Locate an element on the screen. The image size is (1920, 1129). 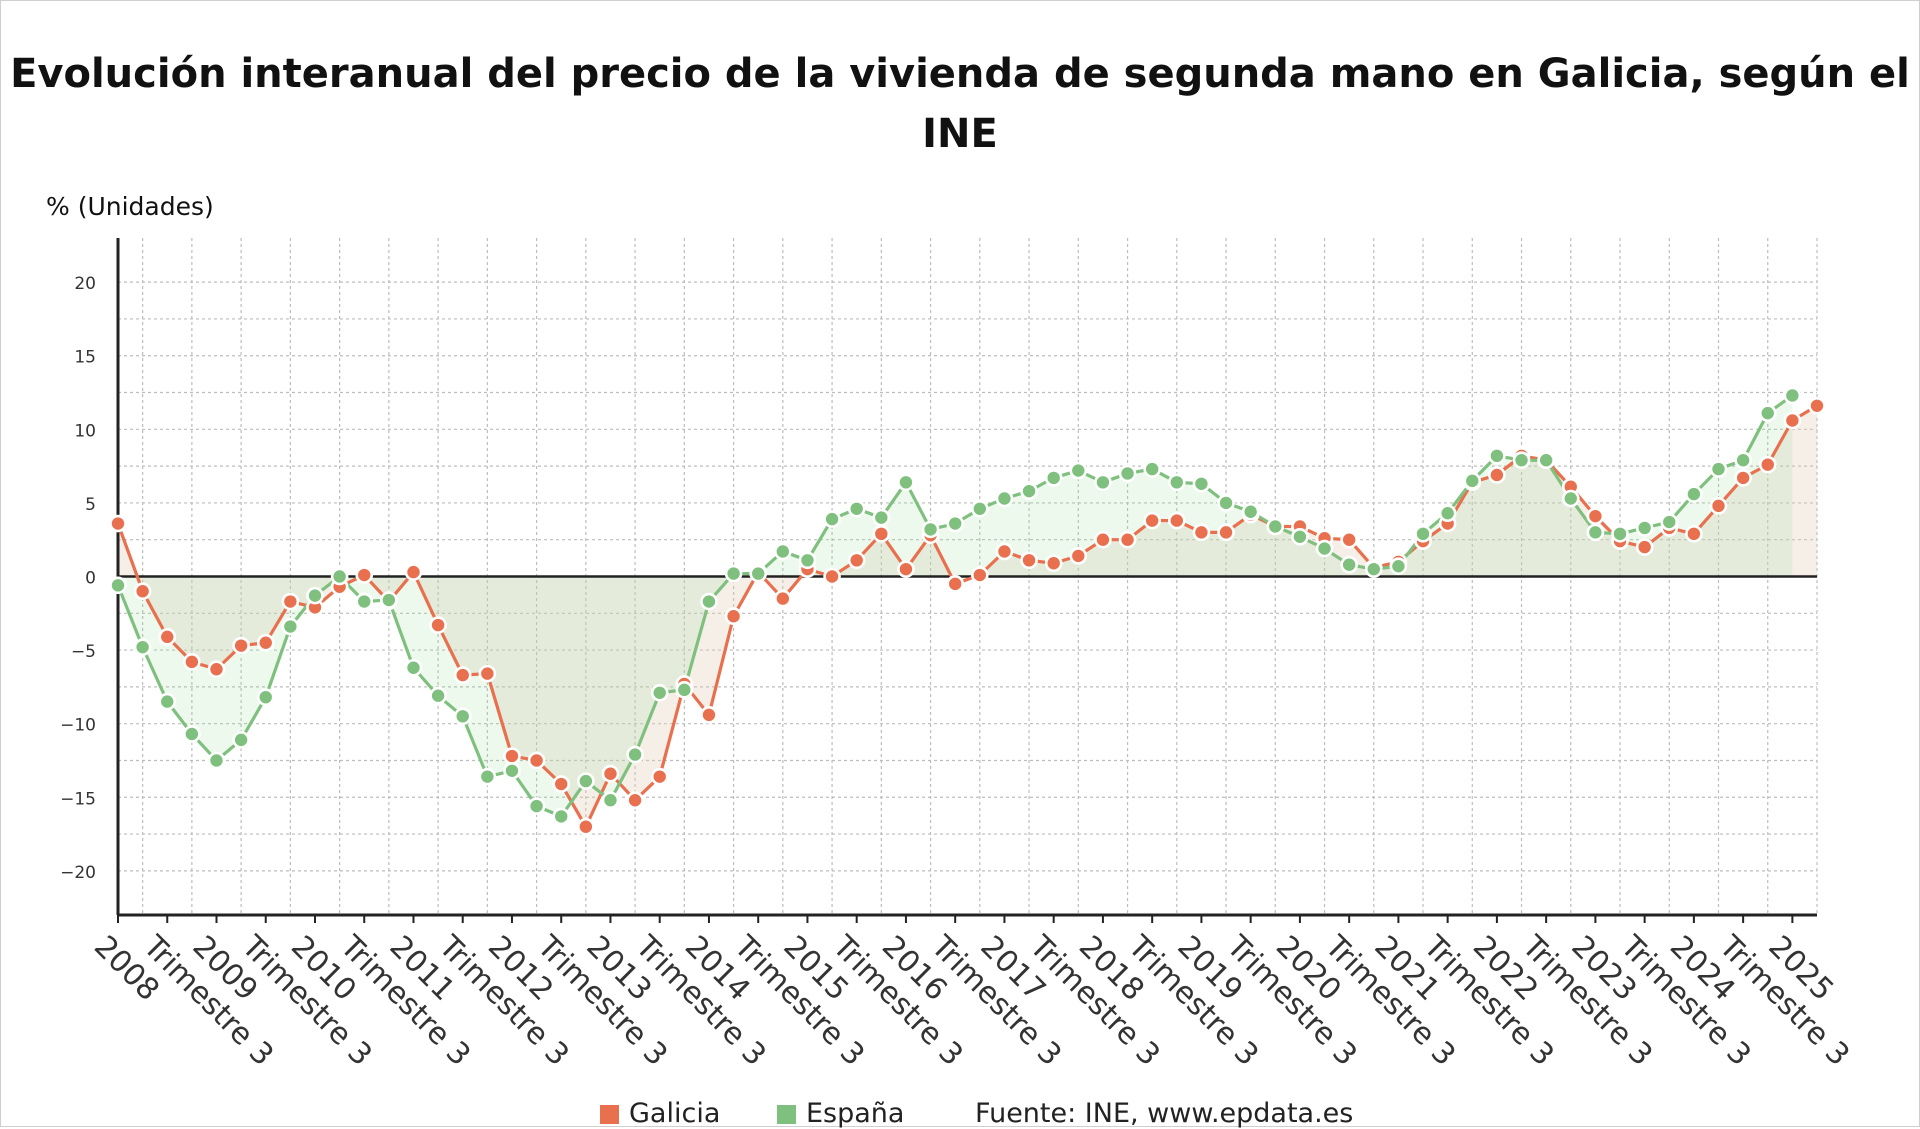
y-tick-label: 5 is located at coordinates (90, 505).